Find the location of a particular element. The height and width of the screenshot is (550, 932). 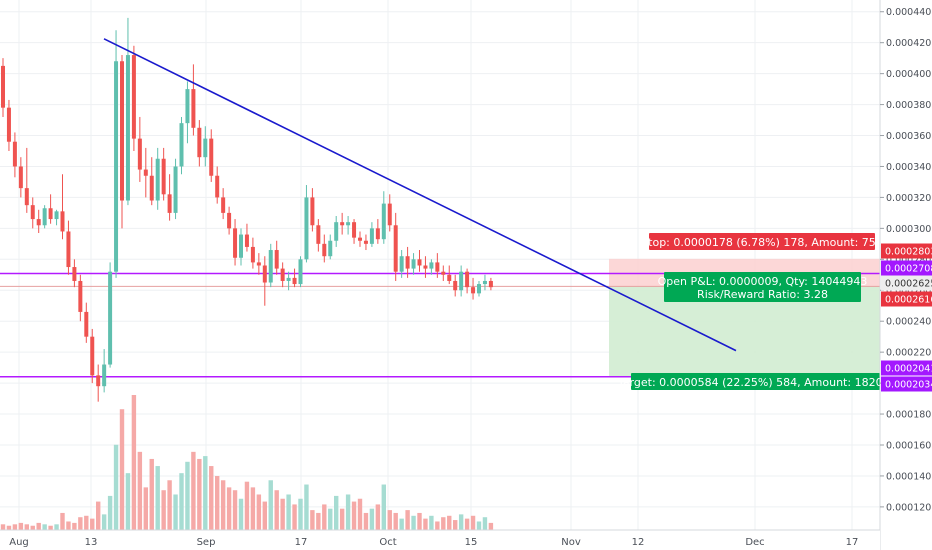

pnl-label-text: Open P&L: 0.0000009, Qty: 14044943 is located at coordinates (763, 281).